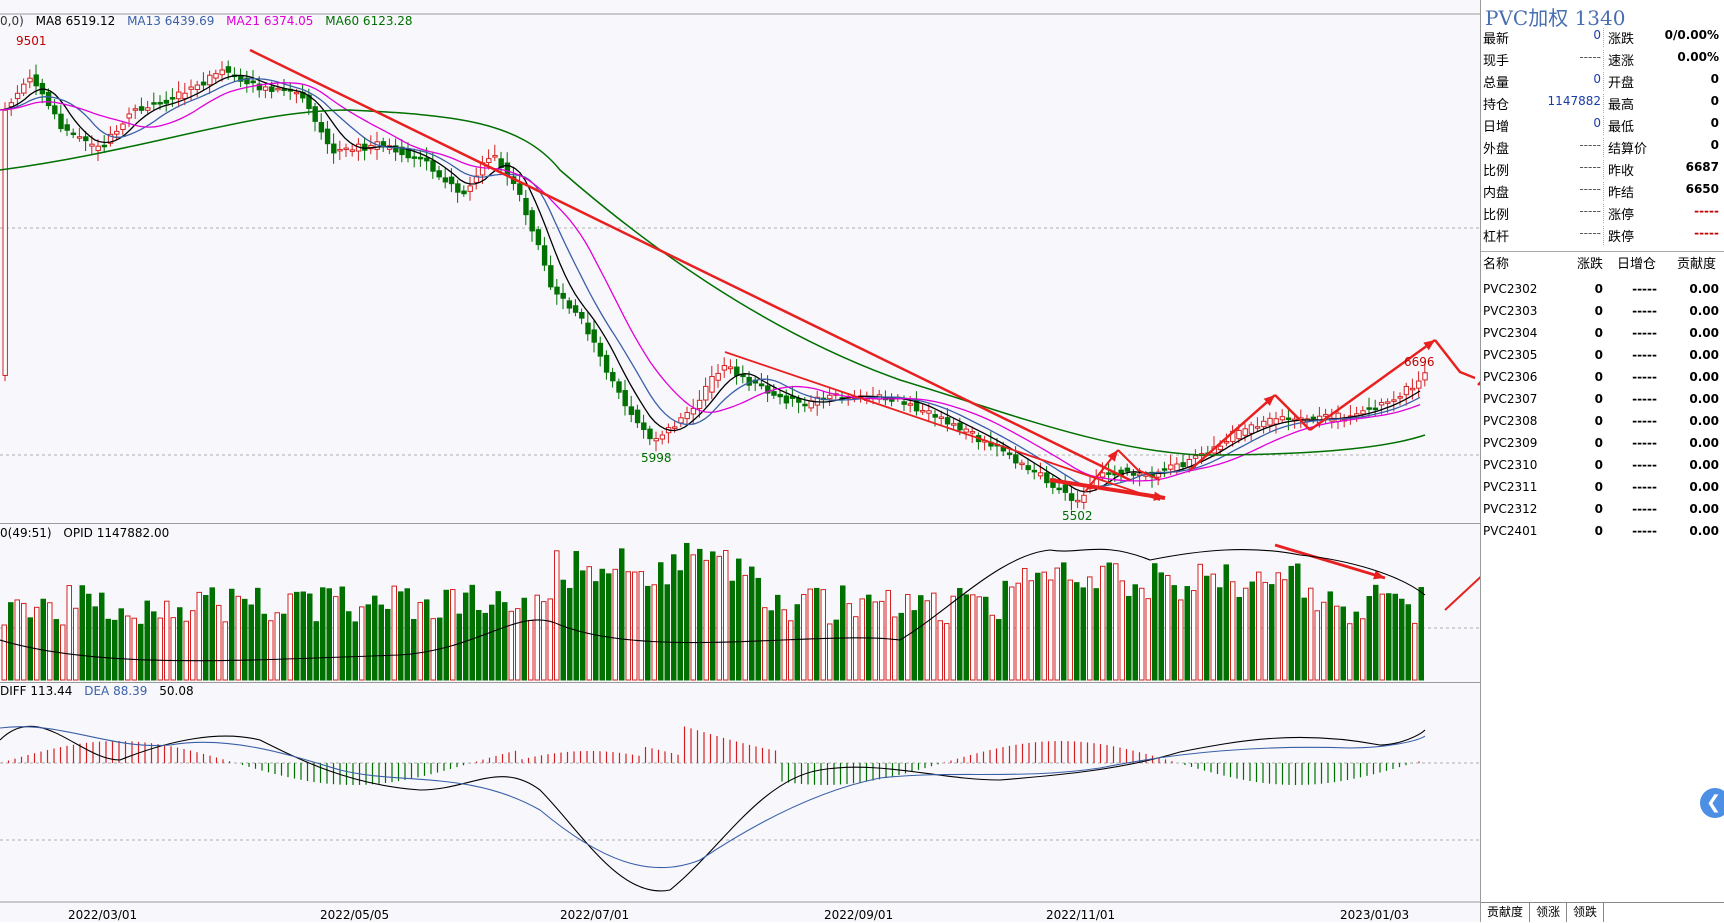  What do you see at coordinates (1602, 465) in the screenshot?
I see `contract-list-row: PVC2310 0 ----- 0.00` at bounding box center [1602, 465].